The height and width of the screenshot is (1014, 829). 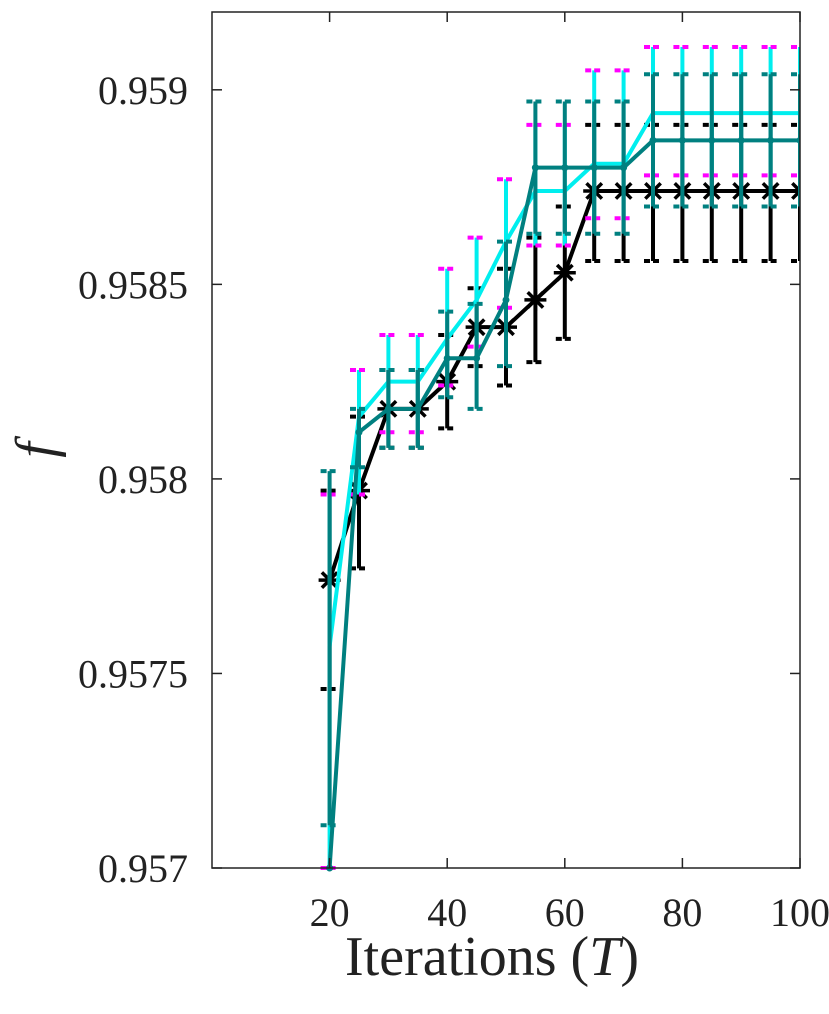 I want to click on x-tick-label: 80, so click(x=682, y=912).